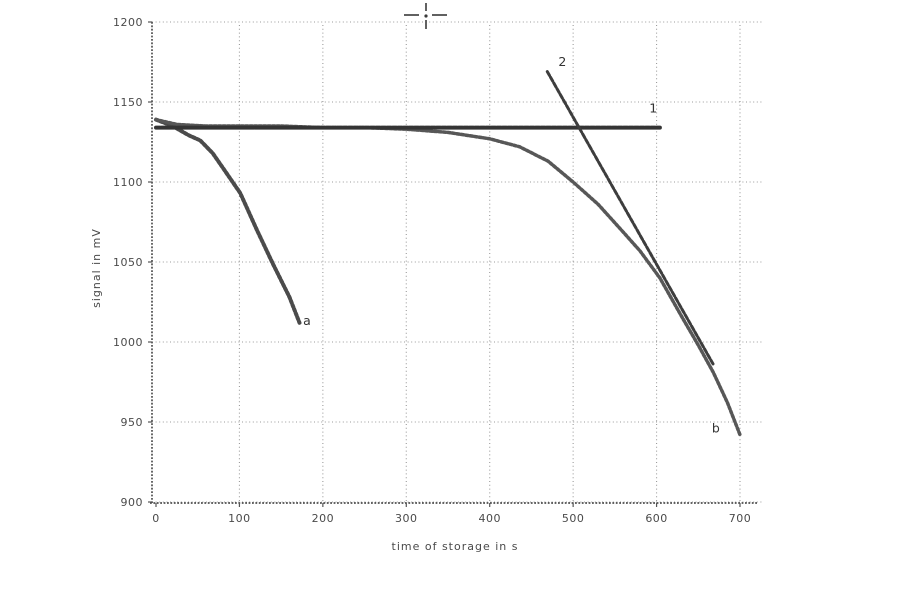 The width and height of the screenshot is (909, 615). What do you see at coordinates (228, 221) in the screenshot?
I see `series-a` at bounding box center [228, 221].